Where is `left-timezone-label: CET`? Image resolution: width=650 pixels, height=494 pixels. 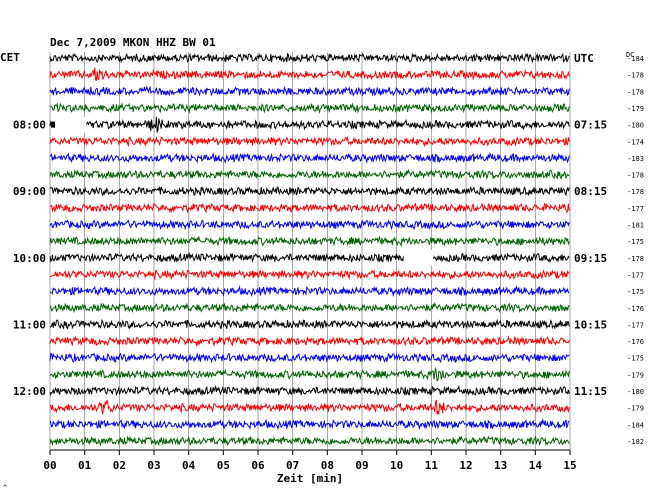 left-timezone-label: CET is located at coordinates (10, 57).